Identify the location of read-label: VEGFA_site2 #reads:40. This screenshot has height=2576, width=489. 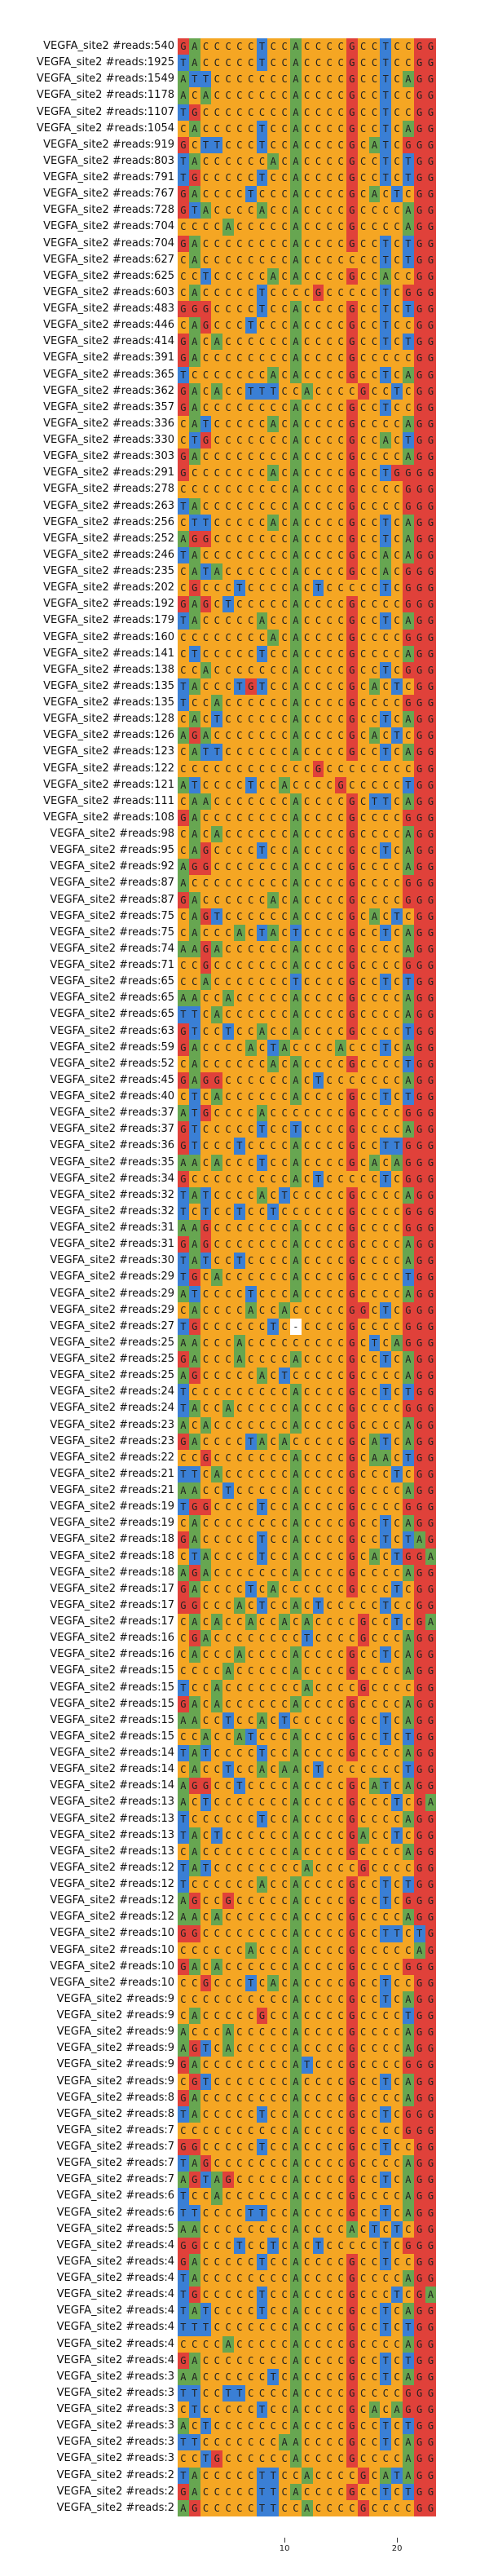
(112, 1096).